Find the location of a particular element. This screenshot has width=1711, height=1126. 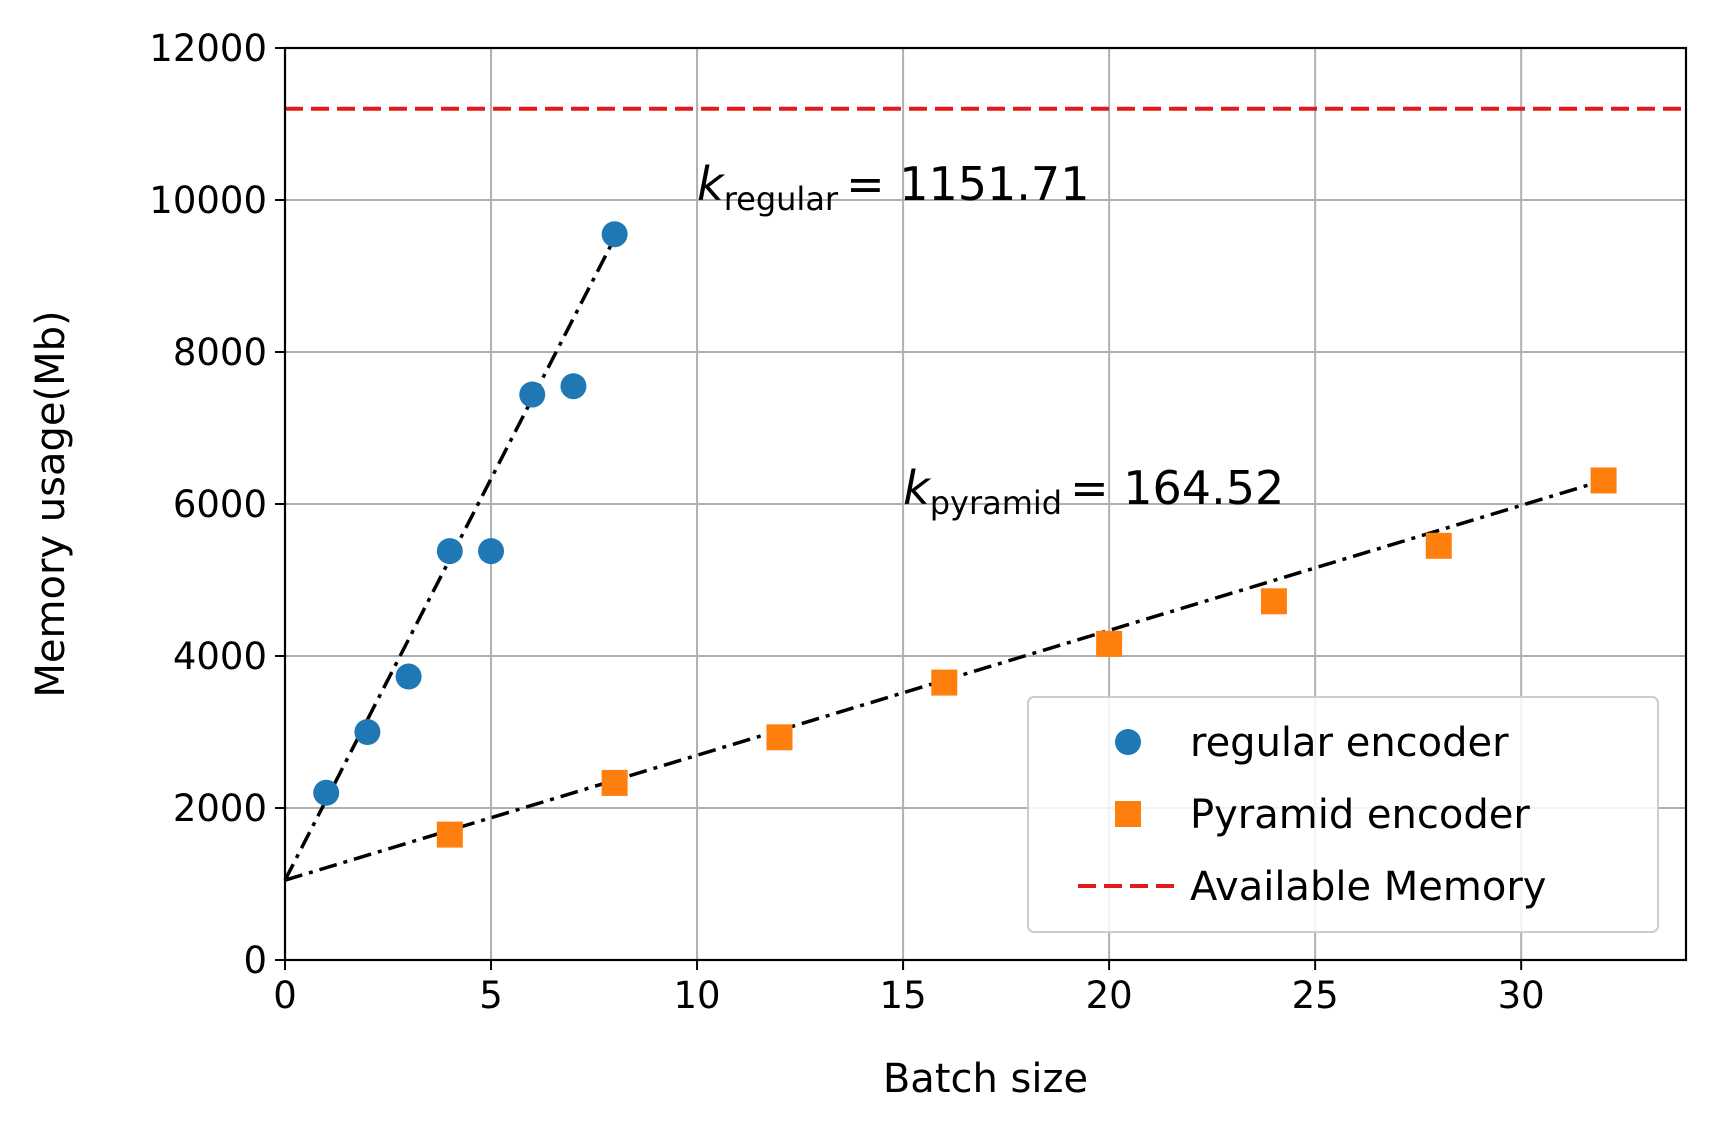

slope-value: = 164.52 is located at coordinates (1177, 488).